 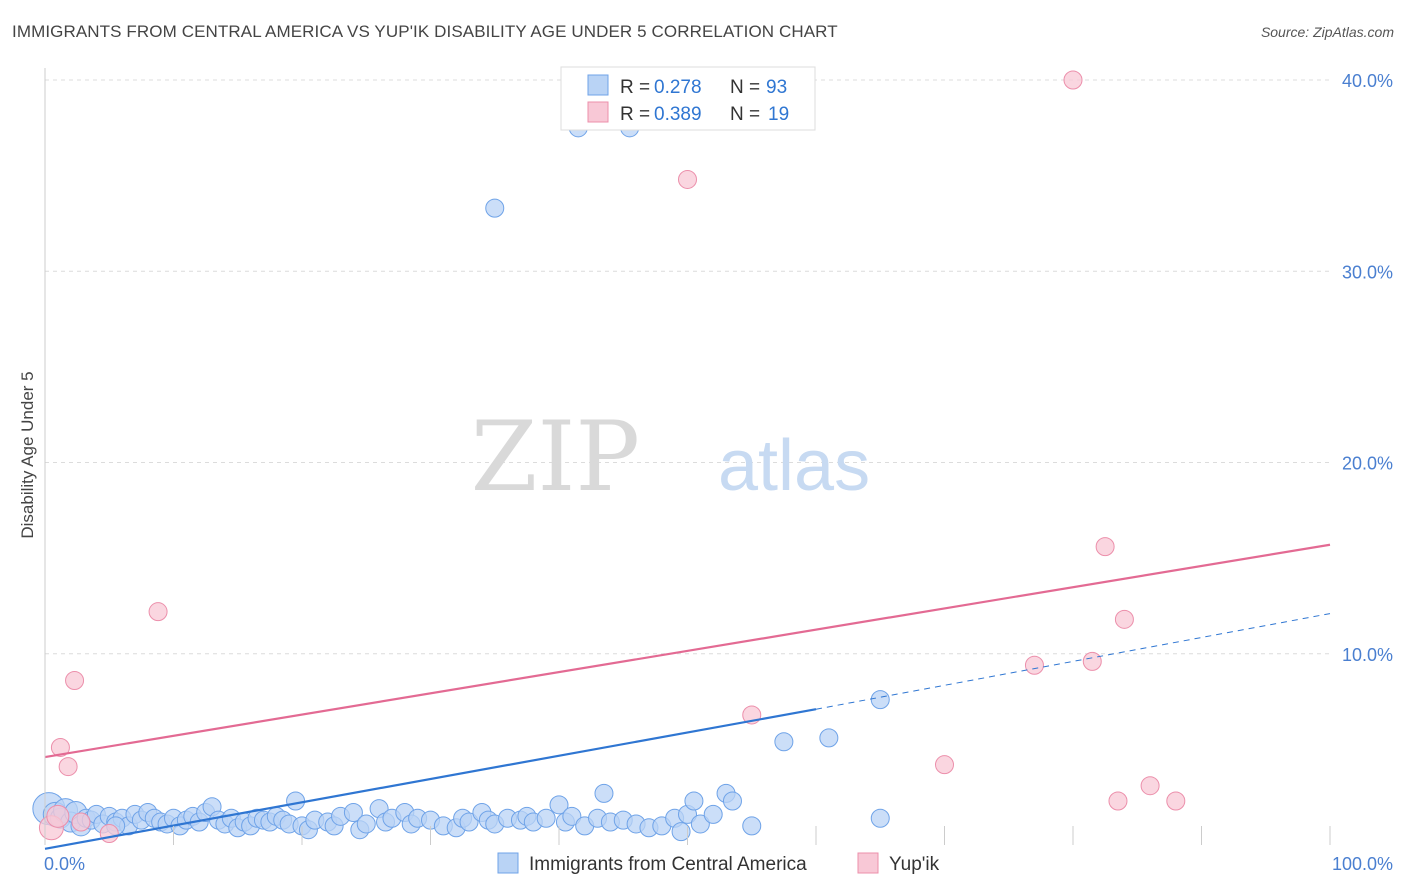 I want to click on bottom-legend-swatch-yupik, so click(x=868, y=863).